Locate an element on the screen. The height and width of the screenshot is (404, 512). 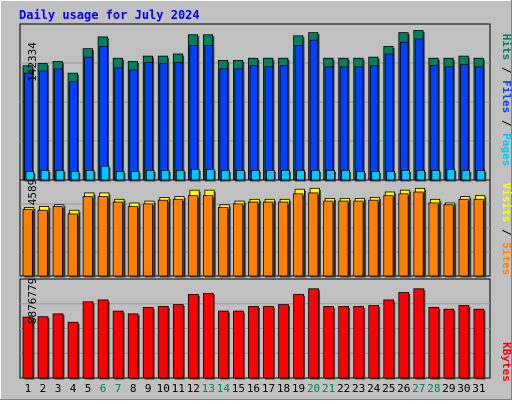
chart-title: Daily usage for July 2024 is located at coordinates (109, 15).